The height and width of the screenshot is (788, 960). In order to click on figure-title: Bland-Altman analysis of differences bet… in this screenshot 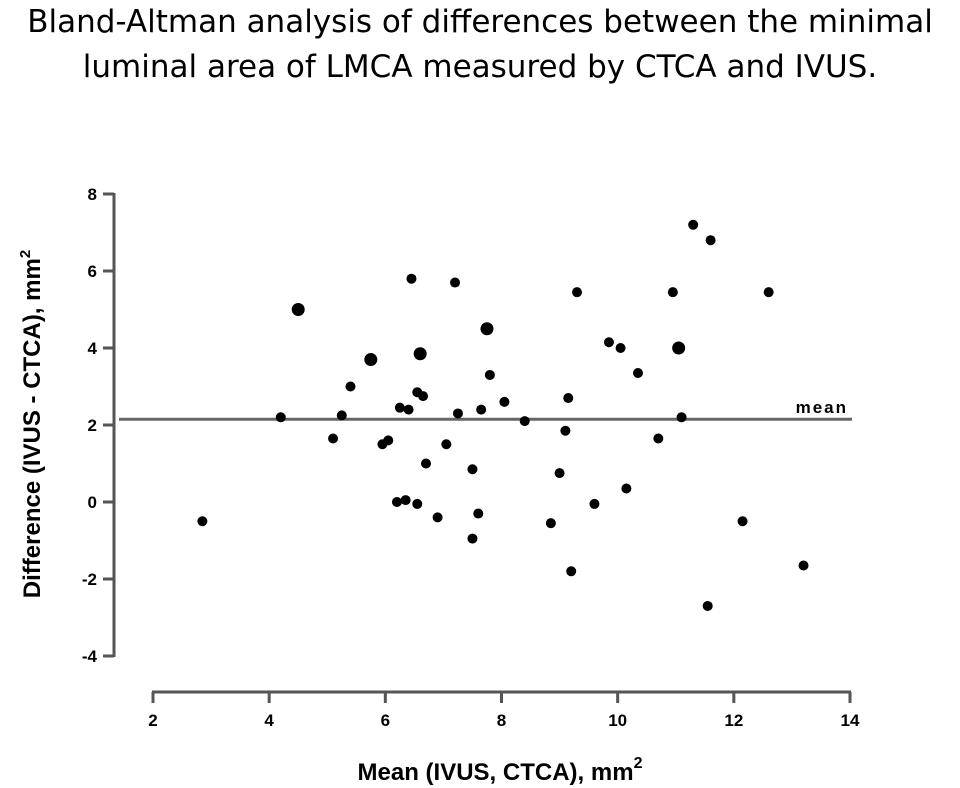, I will do `click(480, 45)`.